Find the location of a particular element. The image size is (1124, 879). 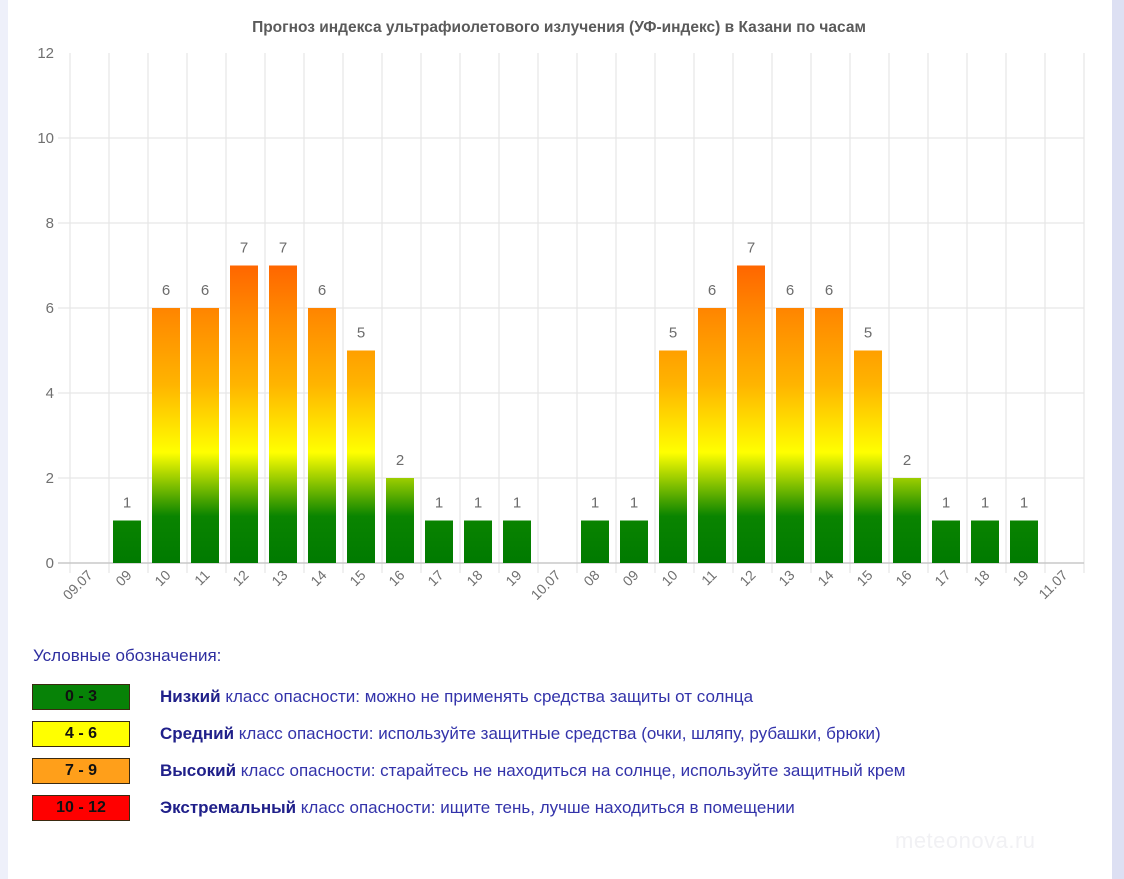

y-tick-label: 12 is located at coordinates (45, 53).